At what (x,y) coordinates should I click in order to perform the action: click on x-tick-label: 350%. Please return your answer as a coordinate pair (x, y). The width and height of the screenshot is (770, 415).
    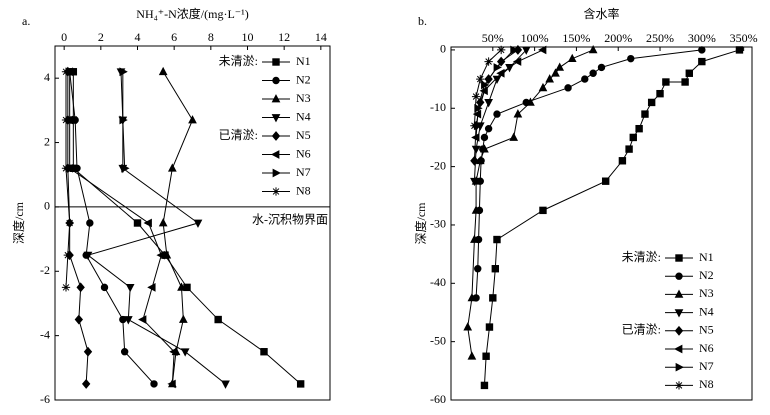
    Looking at the image, I should click on (744, 38).